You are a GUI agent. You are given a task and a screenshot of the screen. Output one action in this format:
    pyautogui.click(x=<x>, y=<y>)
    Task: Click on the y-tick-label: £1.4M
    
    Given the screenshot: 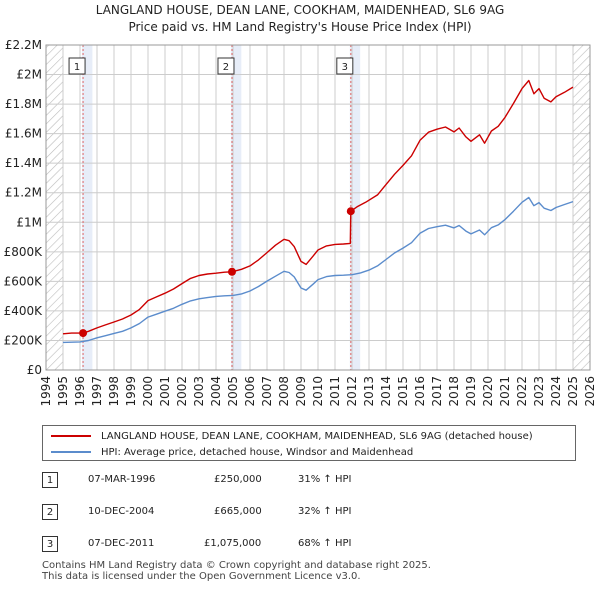 What is the action you would take?
    pyautogui.click(x=23, y=163)
    